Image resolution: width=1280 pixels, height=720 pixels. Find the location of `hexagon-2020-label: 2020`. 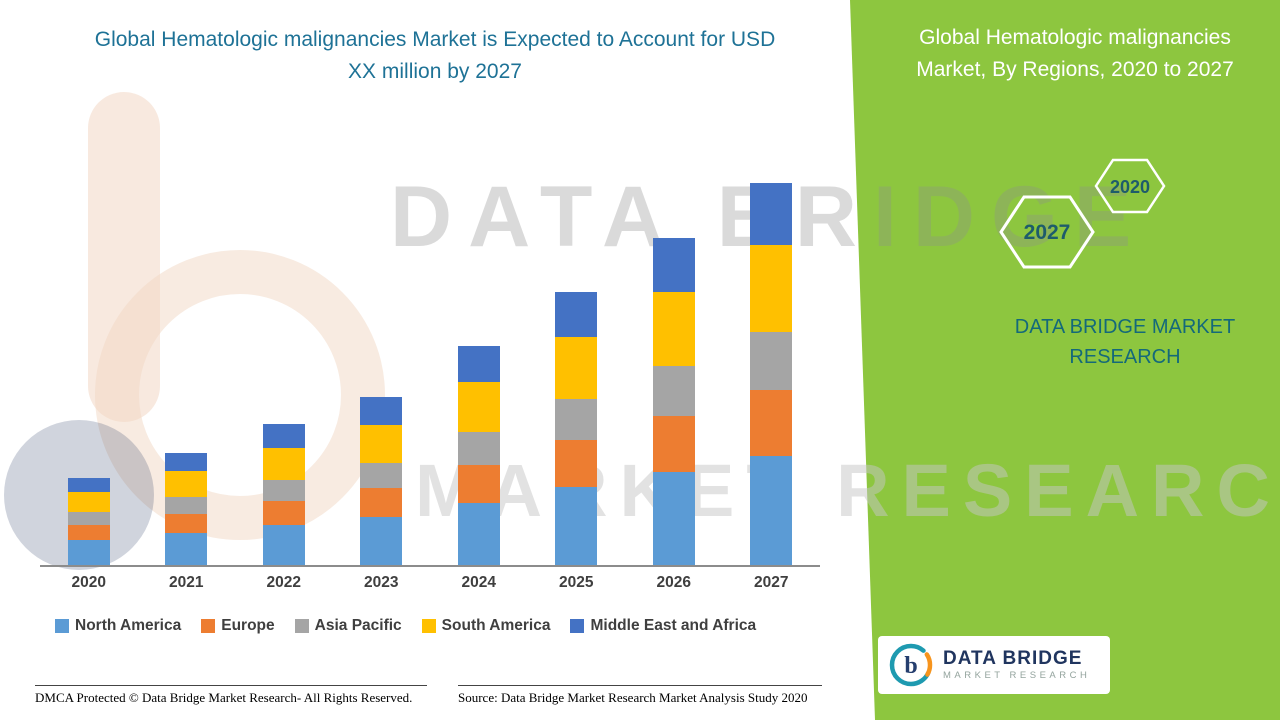

hexagon-2020-label: 2020 is located at coordinates (1130, 187).